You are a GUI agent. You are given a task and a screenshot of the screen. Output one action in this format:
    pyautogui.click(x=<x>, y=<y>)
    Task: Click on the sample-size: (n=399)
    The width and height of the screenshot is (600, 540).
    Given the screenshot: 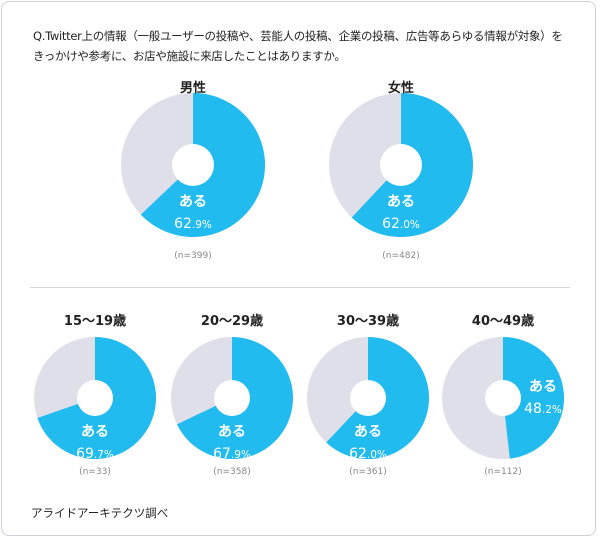 What is the action you would take?
    pyautogui.click(x=192, y=256)
    